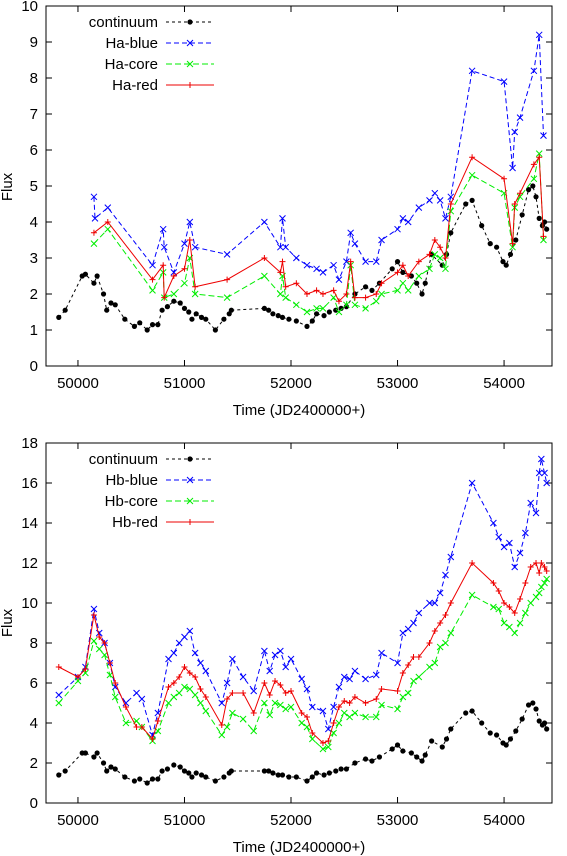  I want to click on y-tick-label: 5, so click(34, 186).